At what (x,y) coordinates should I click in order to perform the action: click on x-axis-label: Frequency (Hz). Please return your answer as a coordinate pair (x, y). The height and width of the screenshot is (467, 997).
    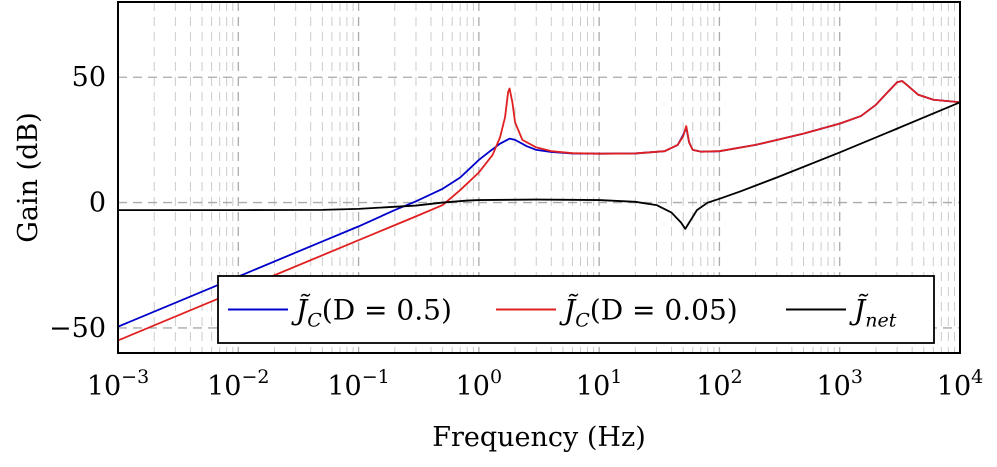
    Looking at the image, I should click on (538, 437).